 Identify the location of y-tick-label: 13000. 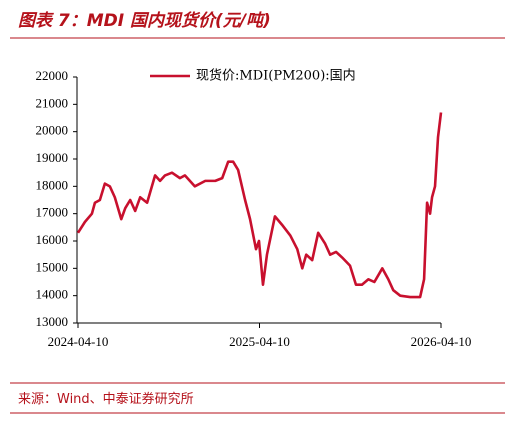
(52, 321).